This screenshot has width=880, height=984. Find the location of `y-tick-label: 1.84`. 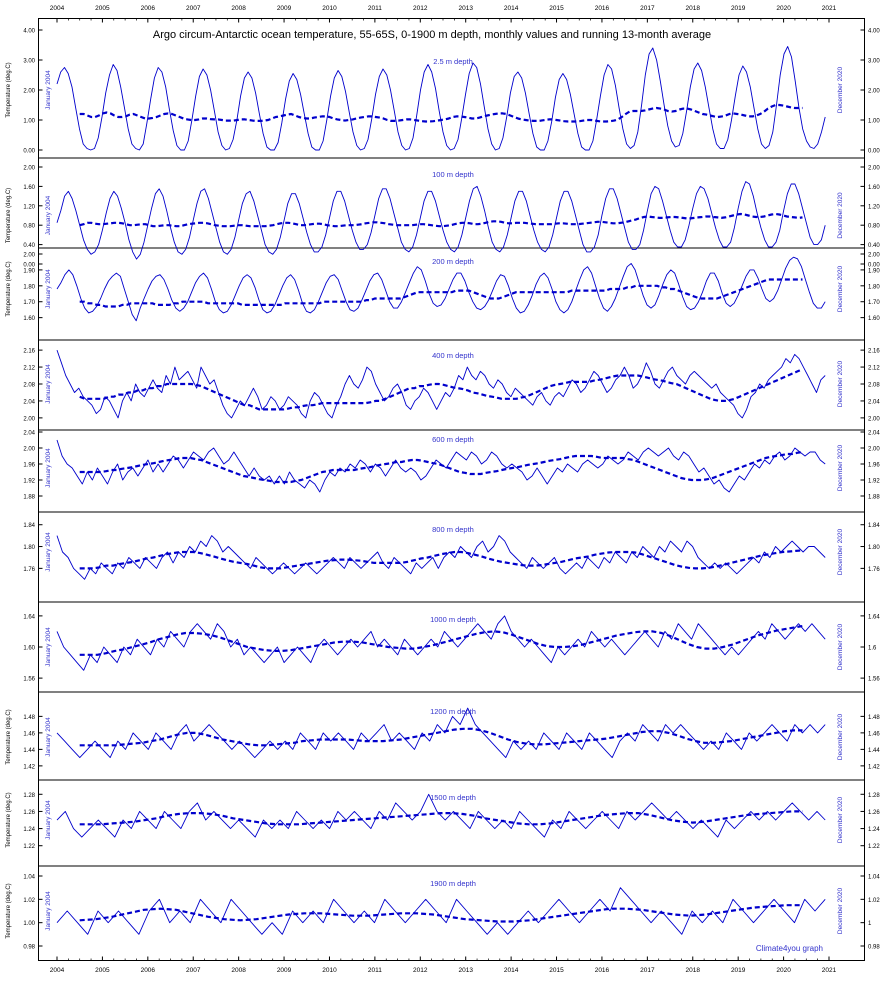

y-tick-label: 1.84 is located at coordinates (29, 526).